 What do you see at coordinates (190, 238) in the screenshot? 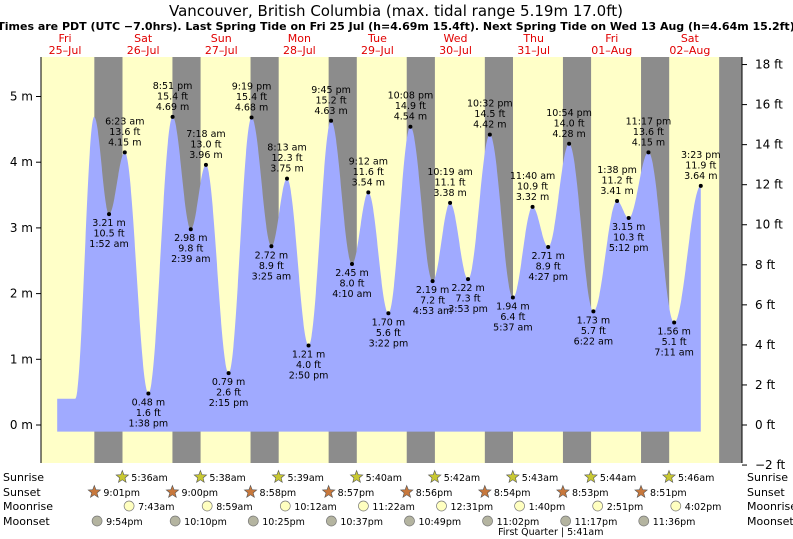
I see `tide-label: 2.98 m` at bounding box center [190, 238].